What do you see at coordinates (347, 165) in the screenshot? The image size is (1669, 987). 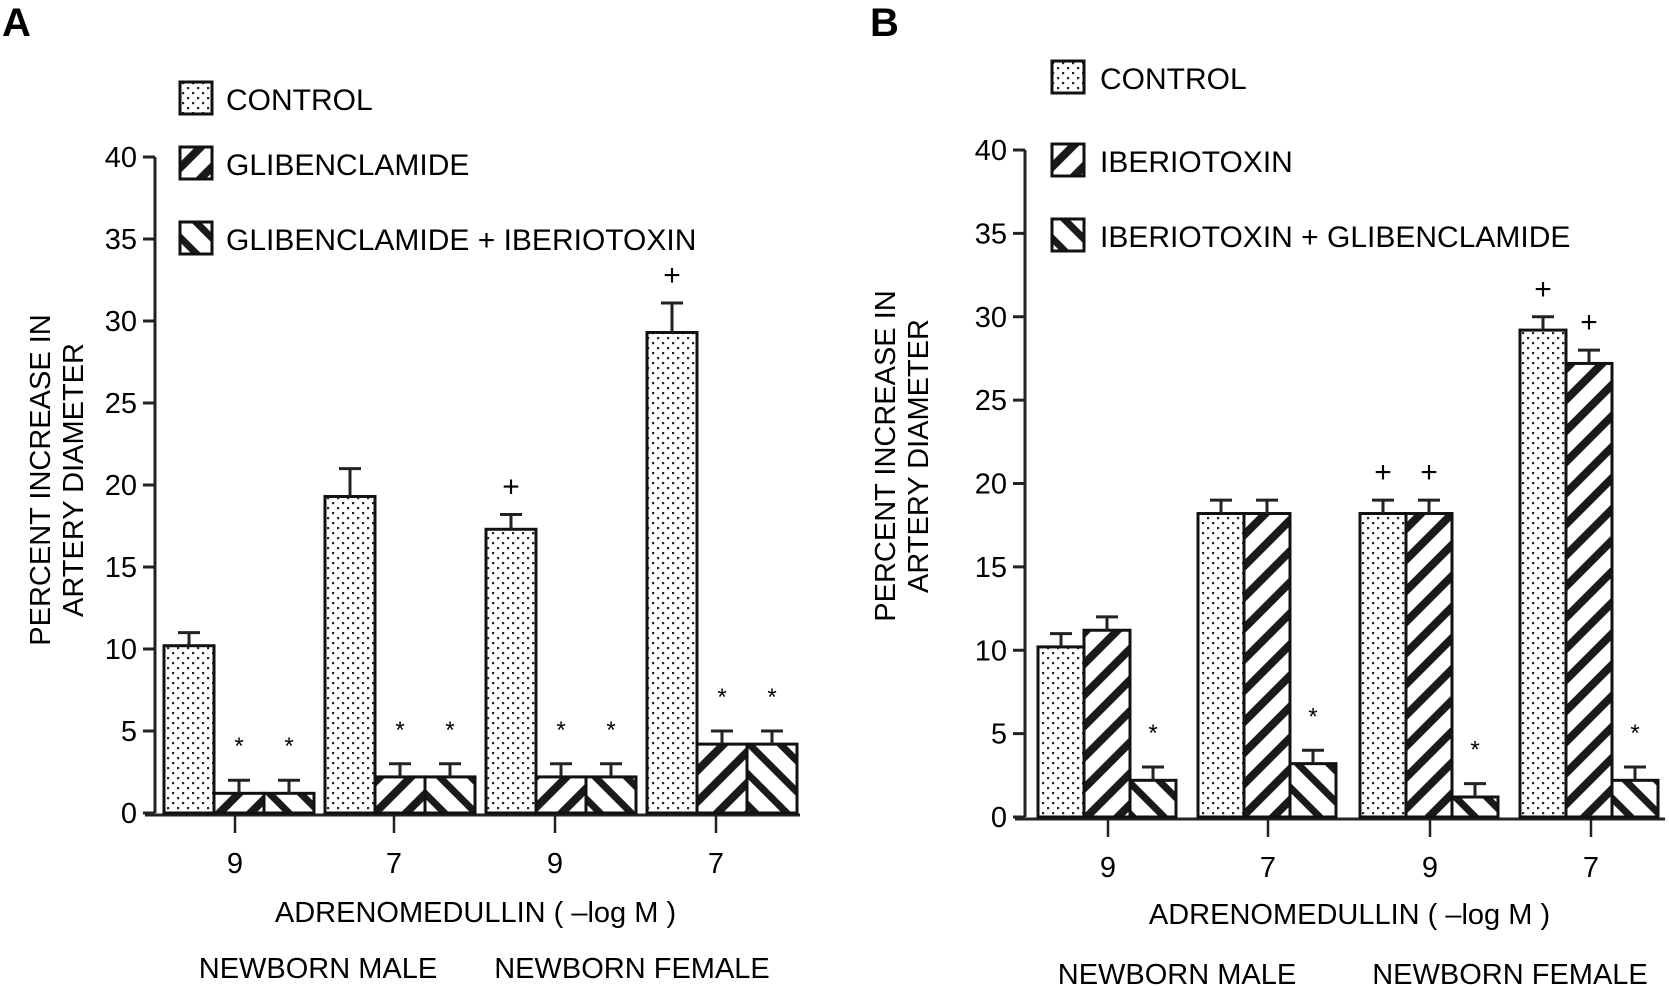 I see `legend-label: GLIBENCLAMIDE` at bounding box center [347, 165].